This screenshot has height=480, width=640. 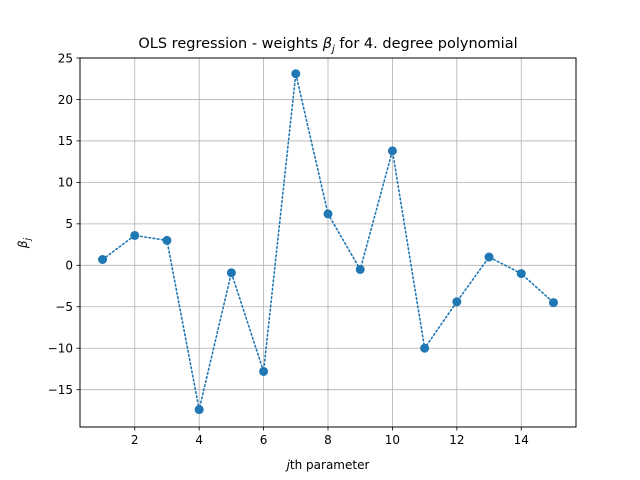 What do you see at coordinates (24, 243) in the screenshot?
I see `y-axis-label: βj` at bounding box center [24, 243].